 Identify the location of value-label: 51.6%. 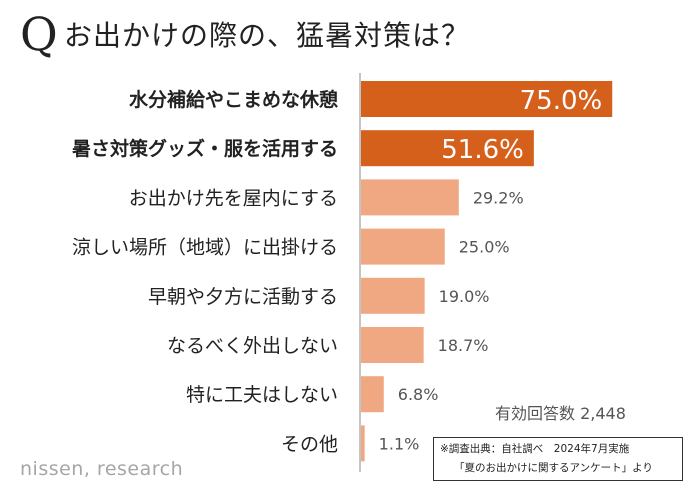
(482, 150).